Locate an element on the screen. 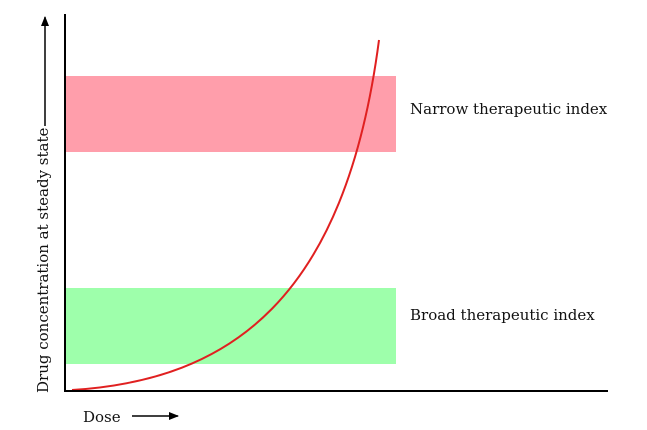  narrow-band-label: Narrow therapeutic index is located at coordinates (509, 109).